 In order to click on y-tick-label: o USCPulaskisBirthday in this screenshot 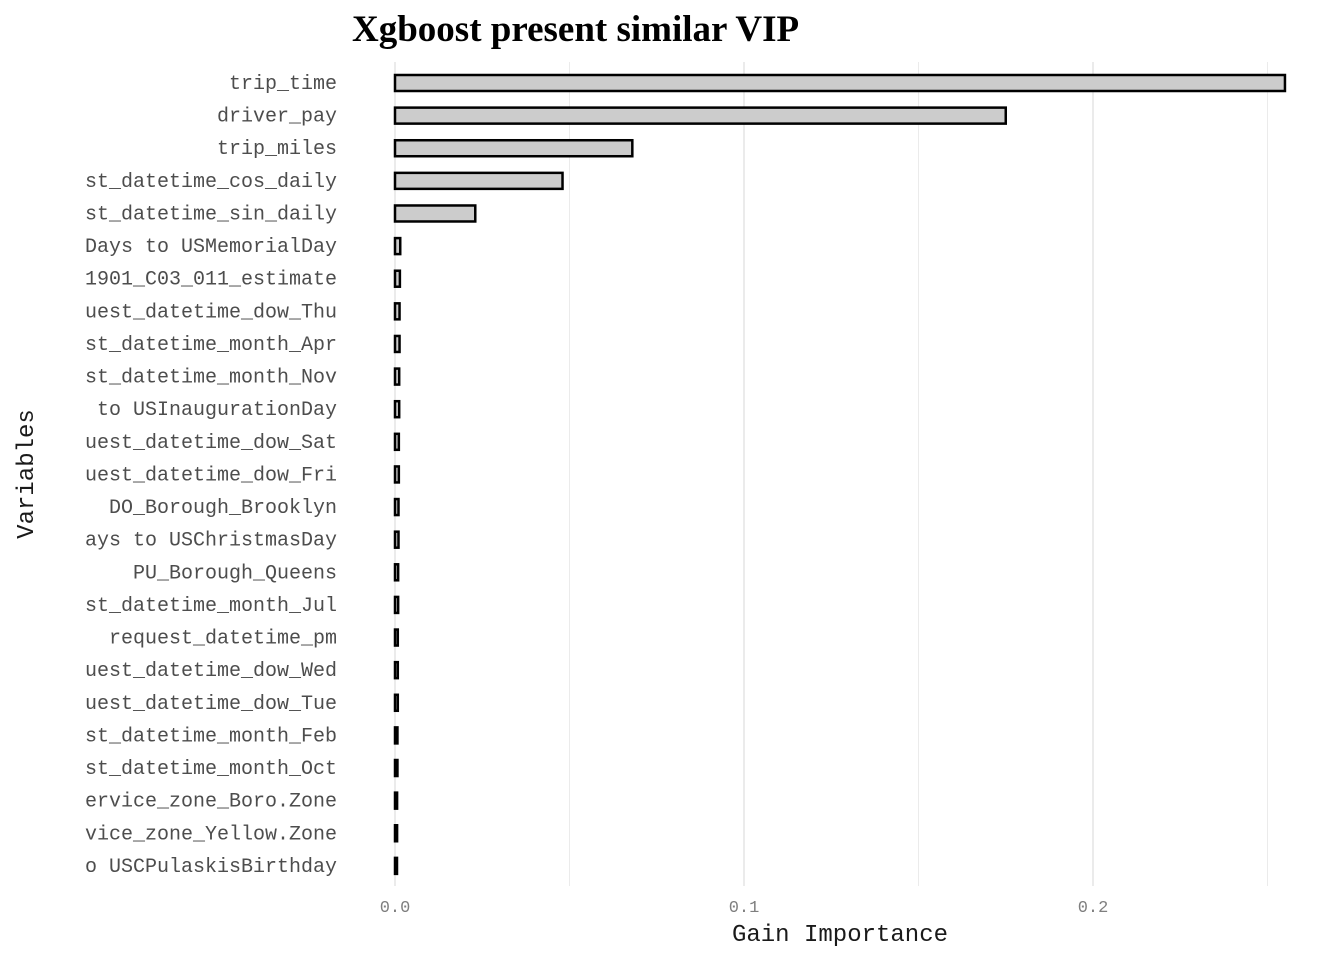, I will do `click(211, 867)`.